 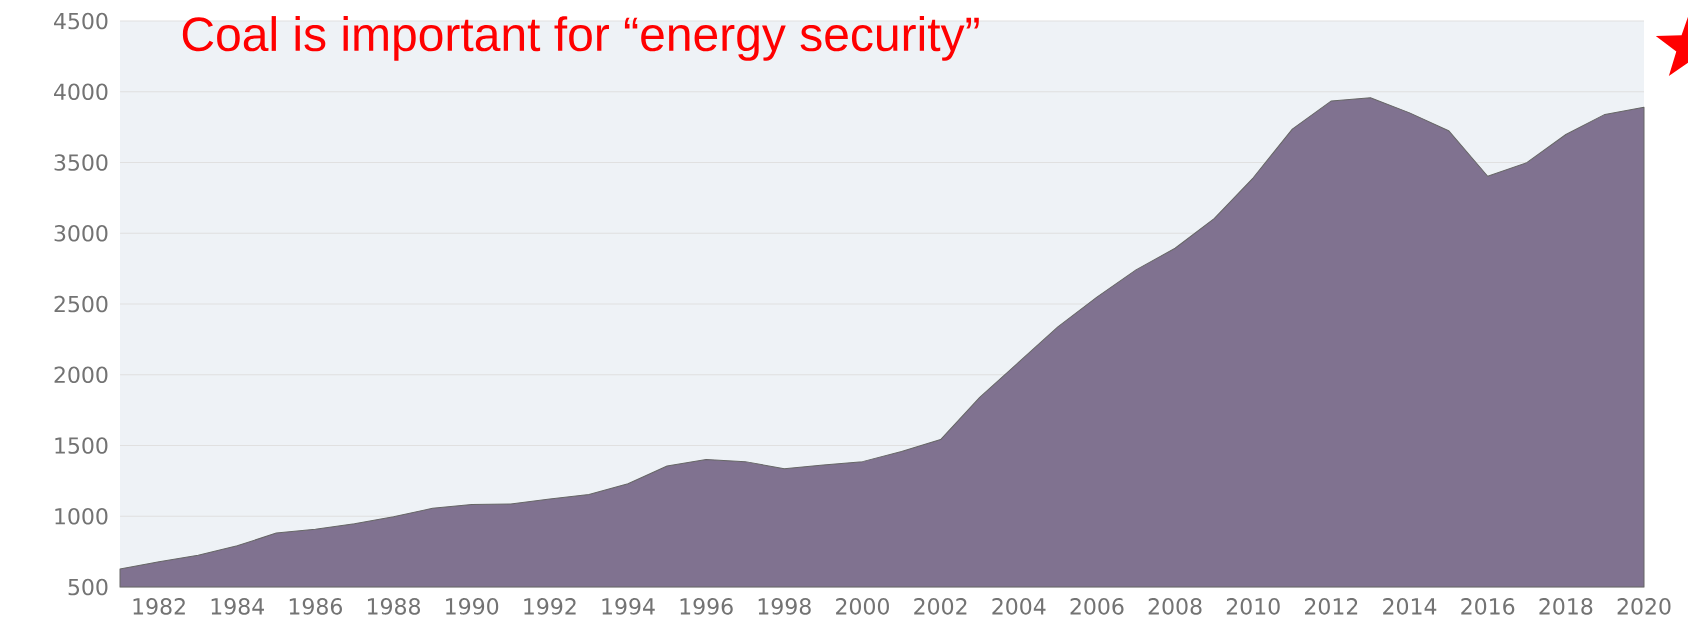 What do you see at coordinates (81, 233) in the screenshot?
I see `y-tick-label: 3000` at bounding box center [81, 233].